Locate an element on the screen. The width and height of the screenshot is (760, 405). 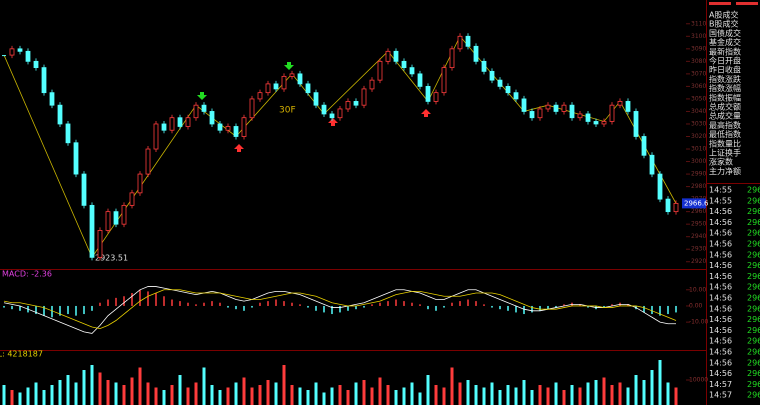
menu-item: A股成交 is located at coordinates (723, 15).